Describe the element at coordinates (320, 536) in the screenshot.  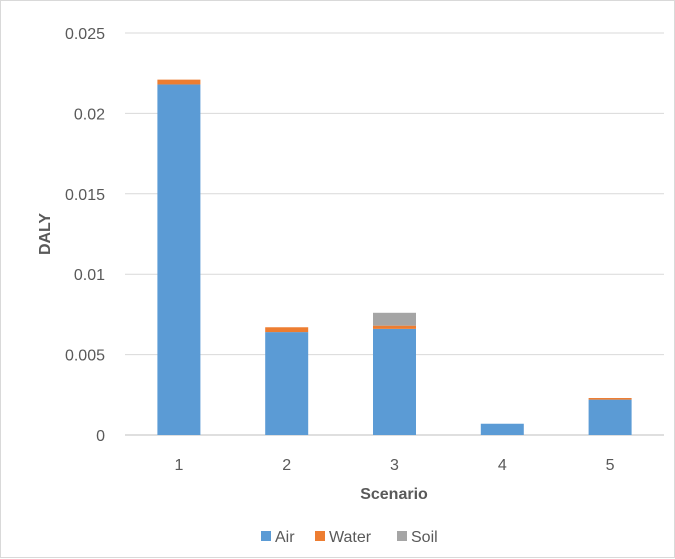
I see `legend-swatch-water` at that location.